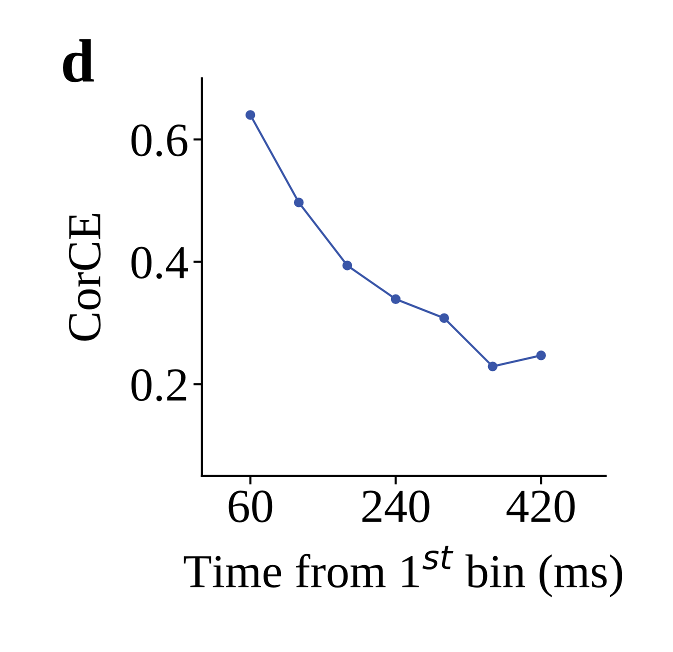 This screenshot has width=673, height=652. What do you see at coordinates (403, 572) in the screenshot?
I see `x-axis-title: Time from 1$^{st}$ bin (ms)` at bounding box center [403, 572].